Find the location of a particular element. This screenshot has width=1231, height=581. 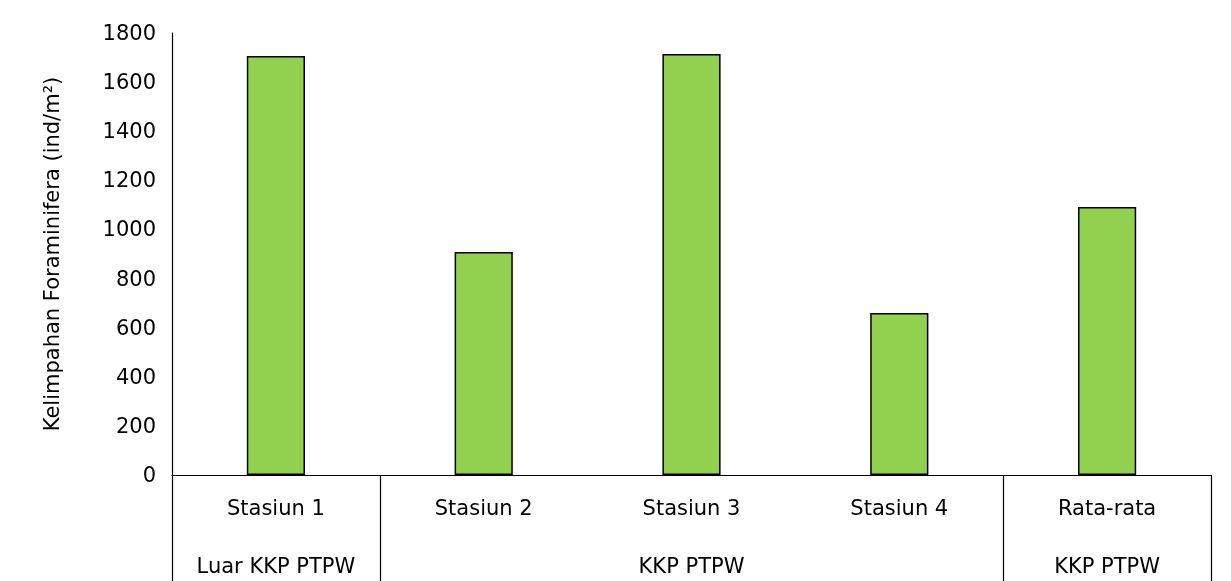

y-tick-label: 400 is located at coordinates (135, 376).